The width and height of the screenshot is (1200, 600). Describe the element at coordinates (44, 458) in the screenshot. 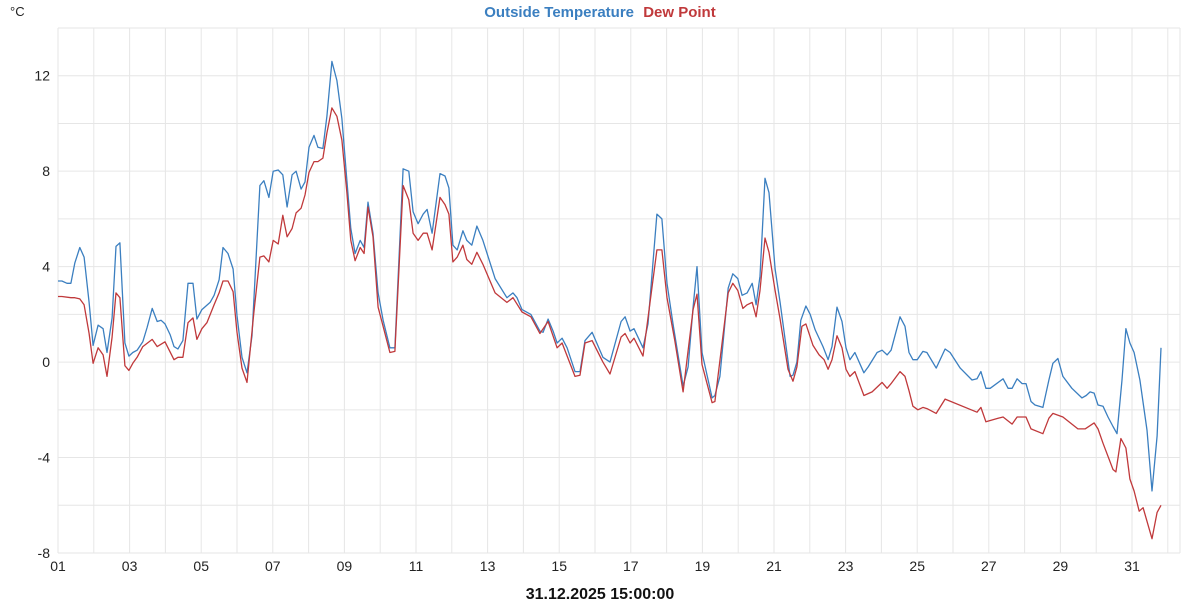

I see `y-tick-label: -4` at that location.